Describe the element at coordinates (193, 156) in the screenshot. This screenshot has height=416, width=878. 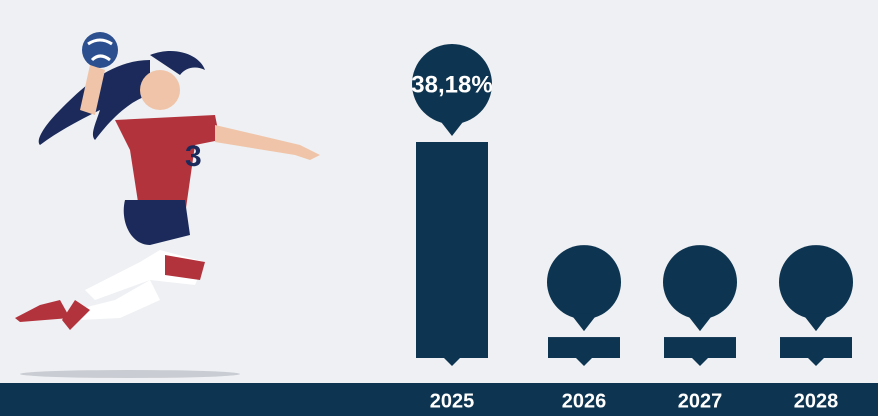
I see `jersey-number: 3` at that location.